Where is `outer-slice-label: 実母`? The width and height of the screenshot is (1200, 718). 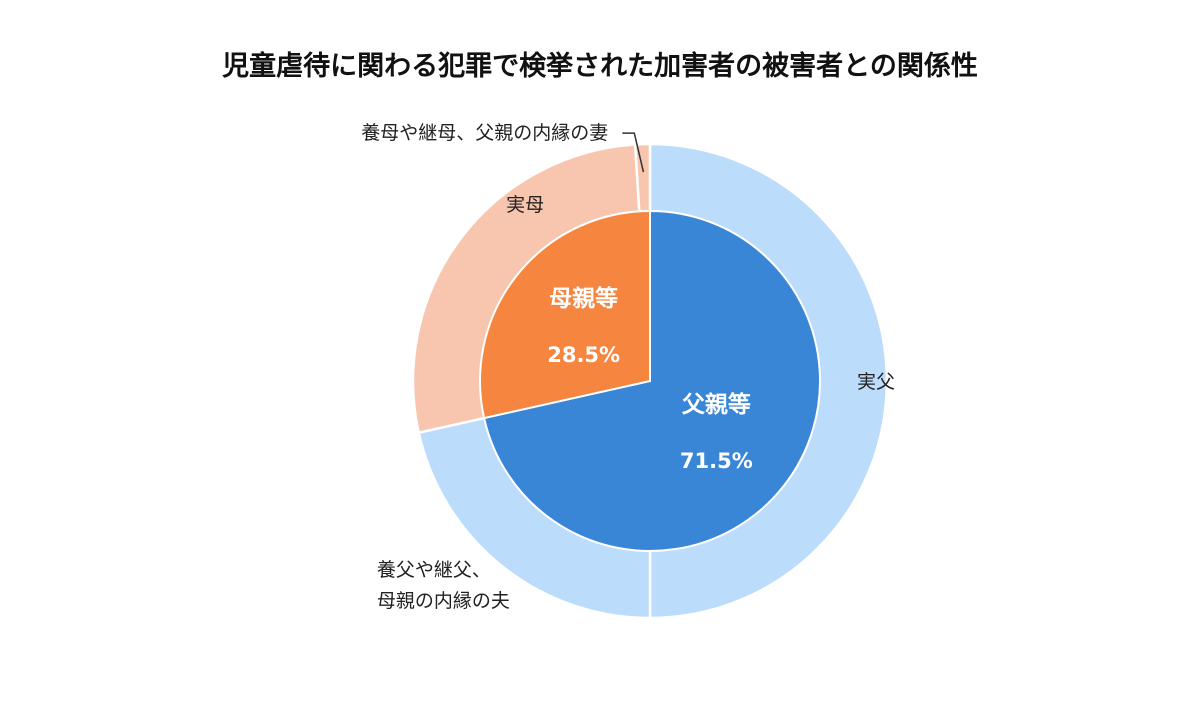
outer-slice-label: 実母 is located at coordinates (525, 205).